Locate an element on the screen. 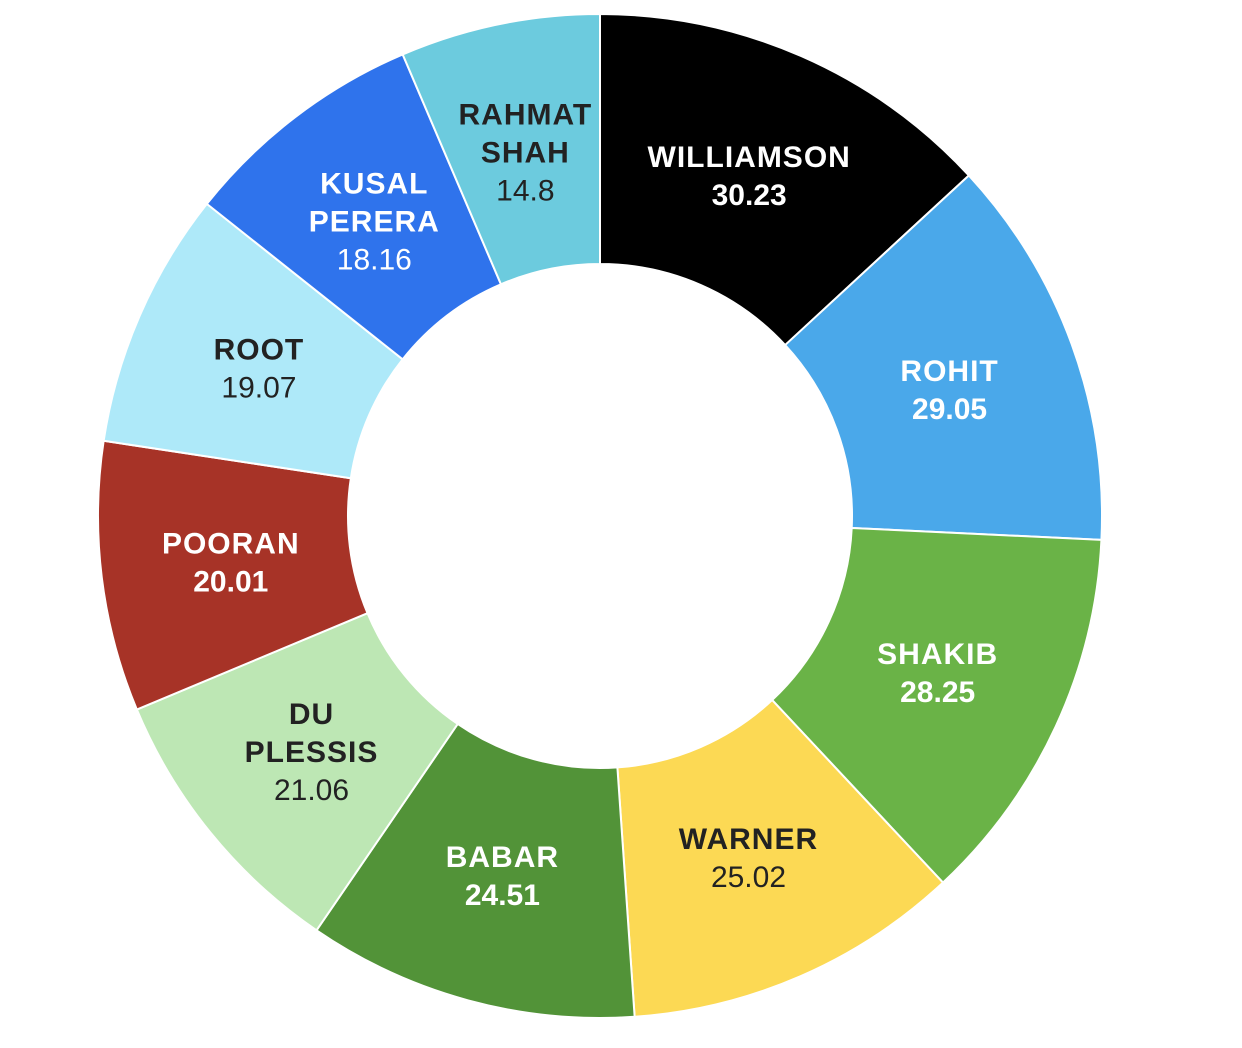  label-value: 24.51 is located at coordinates (502, 895).